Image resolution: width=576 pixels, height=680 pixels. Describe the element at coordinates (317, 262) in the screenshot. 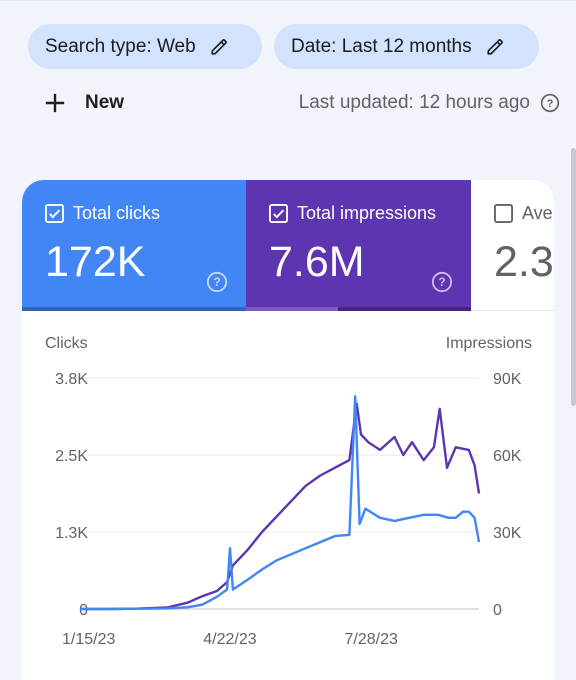

I see `metric-value: 7.6M` at that location.